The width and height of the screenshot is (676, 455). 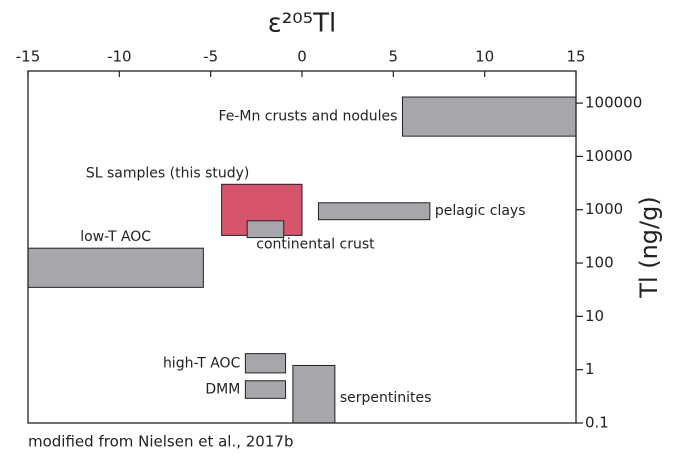 I want to click on y-tick-label: 100, so click(x=599, y=263).